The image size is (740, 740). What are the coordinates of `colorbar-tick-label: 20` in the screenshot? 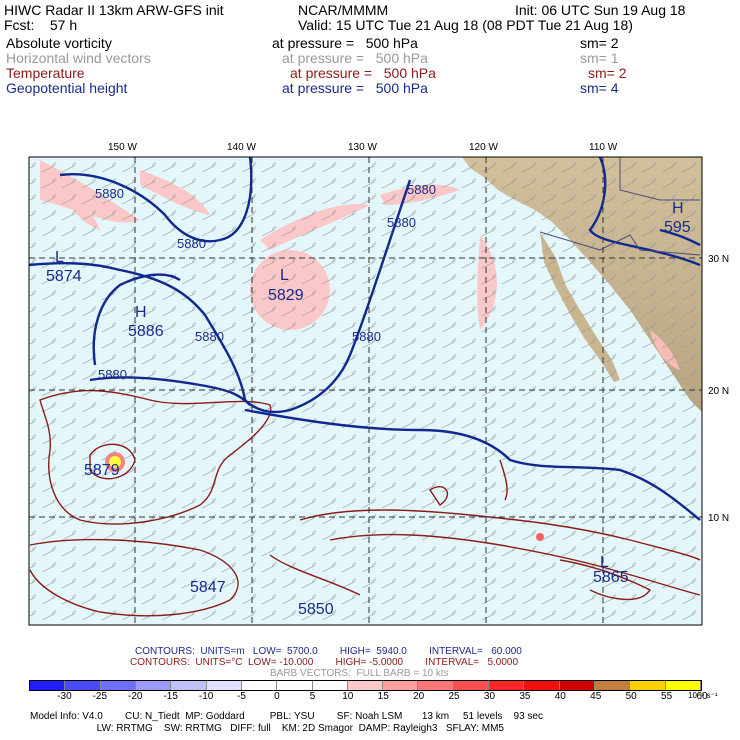 It's located at (419, 696).